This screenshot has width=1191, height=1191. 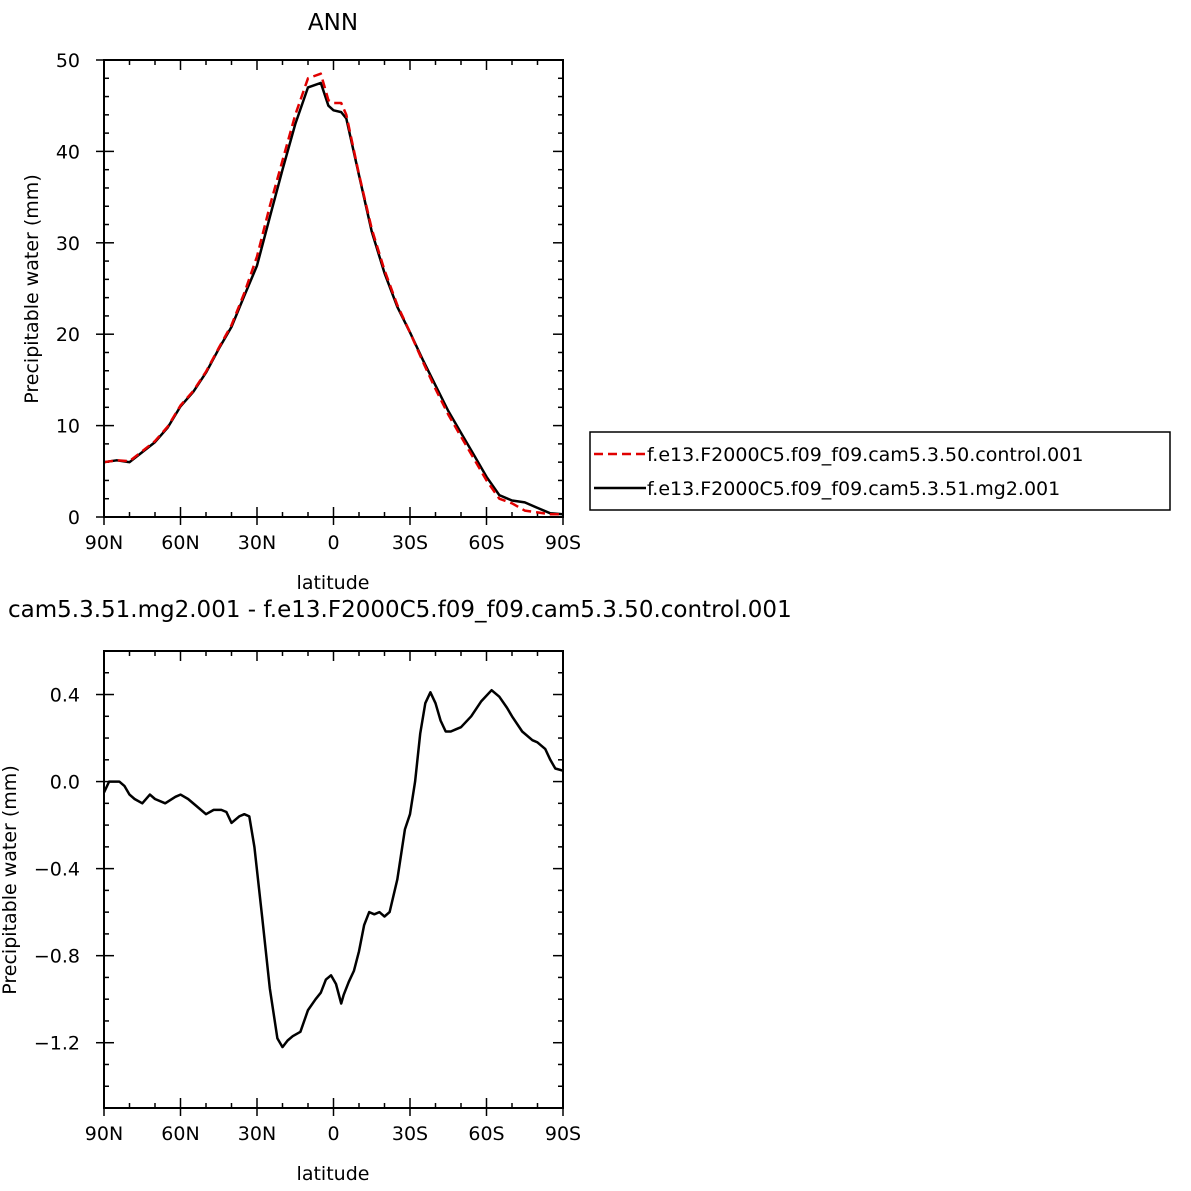 I want to click on y-tick-label: 0.4, so click(x=65, y=696).